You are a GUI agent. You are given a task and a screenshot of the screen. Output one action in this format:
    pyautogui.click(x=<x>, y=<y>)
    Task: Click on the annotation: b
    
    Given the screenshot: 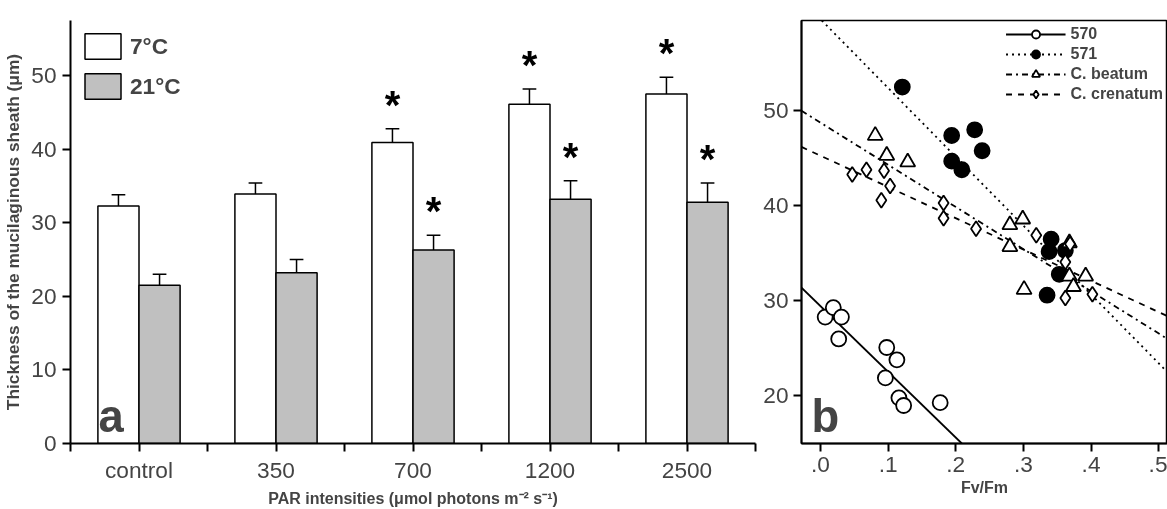 What is the action you would take?
    pyautogui.click(x=825, y=416)
    